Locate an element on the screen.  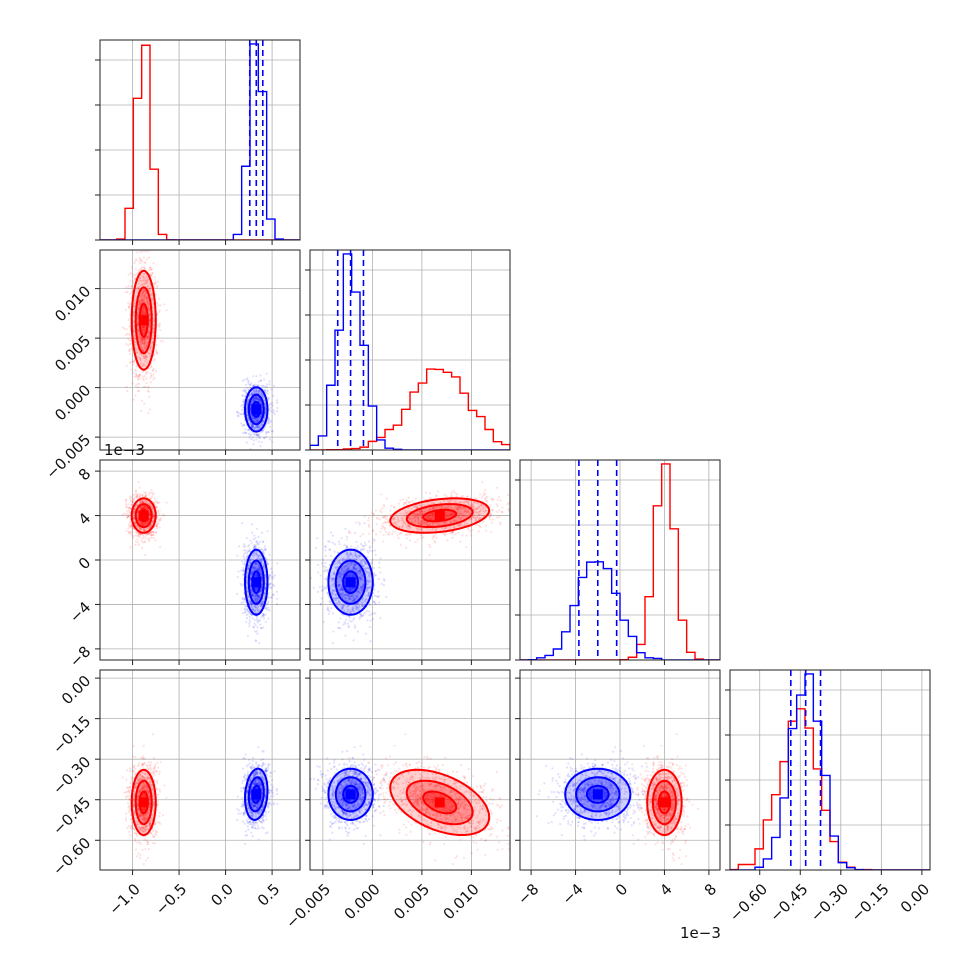
panel-frame is located at coordinates (200, 350).